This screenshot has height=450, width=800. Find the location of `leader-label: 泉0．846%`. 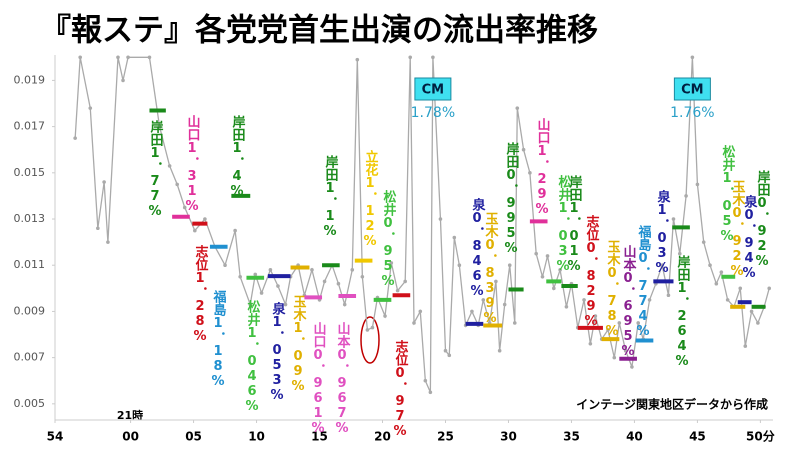

leader-label: 泉0．846% is located at coordinates (478, 248).